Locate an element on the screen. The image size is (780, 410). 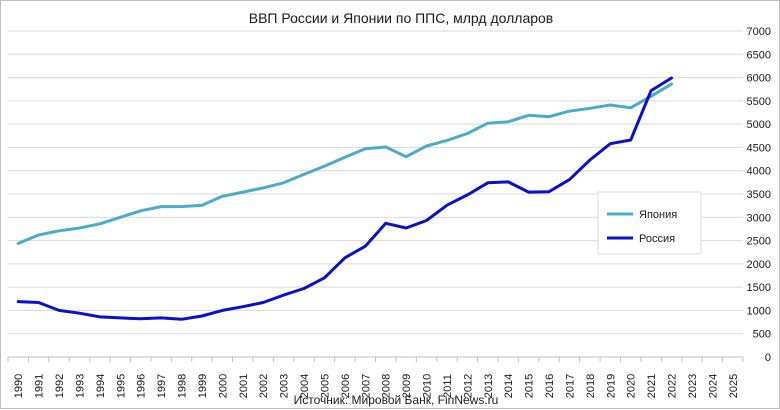
x-tick-label: 2023 is located at coordinates (693, 386).